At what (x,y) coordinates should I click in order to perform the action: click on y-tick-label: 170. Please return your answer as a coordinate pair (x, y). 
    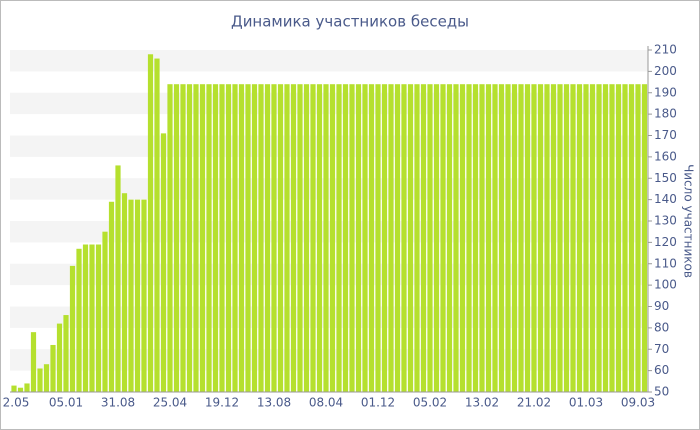
    Looking at the image, I should click on (665, 135).